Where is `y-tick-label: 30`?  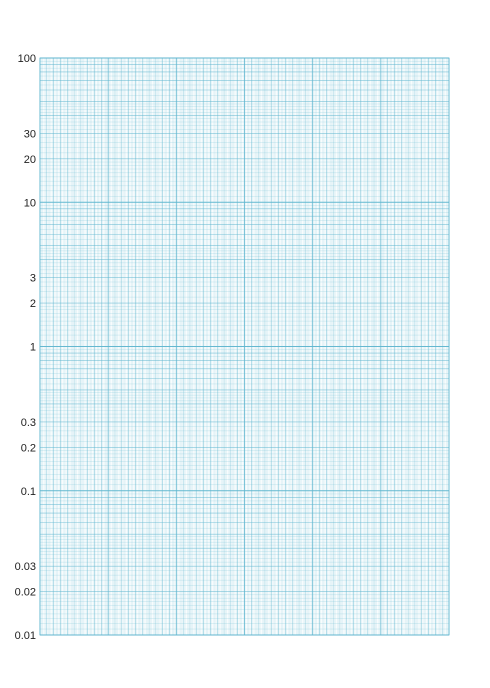
y-tick-label: 30 is located at coordinates (30, 134).